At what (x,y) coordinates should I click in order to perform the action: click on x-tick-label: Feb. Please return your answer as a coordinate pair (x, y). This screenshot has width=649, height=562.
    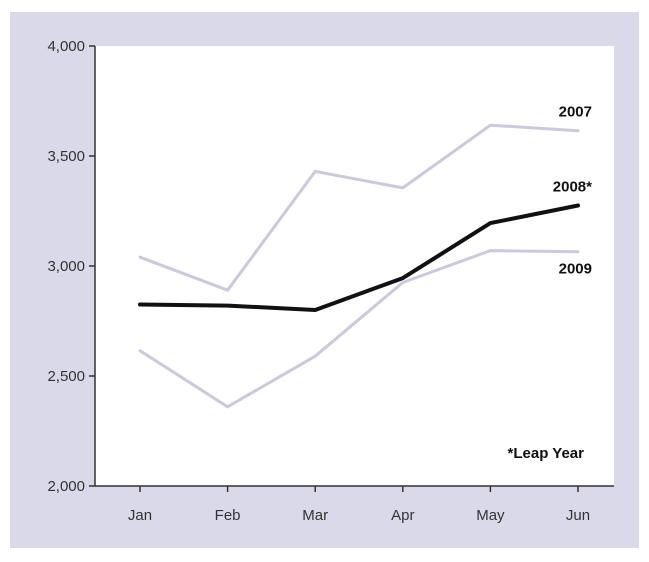
    Looking at the image, I should click on (228, 515).